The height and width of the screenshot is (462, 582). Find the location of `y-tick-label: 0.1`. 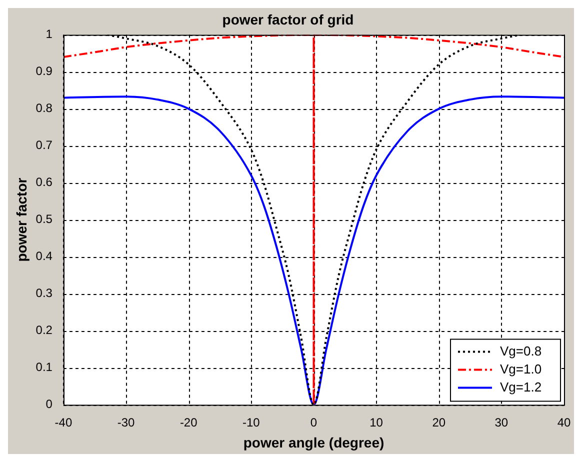

y-tick-label: 0.1 is located at coordinates (44, 367).